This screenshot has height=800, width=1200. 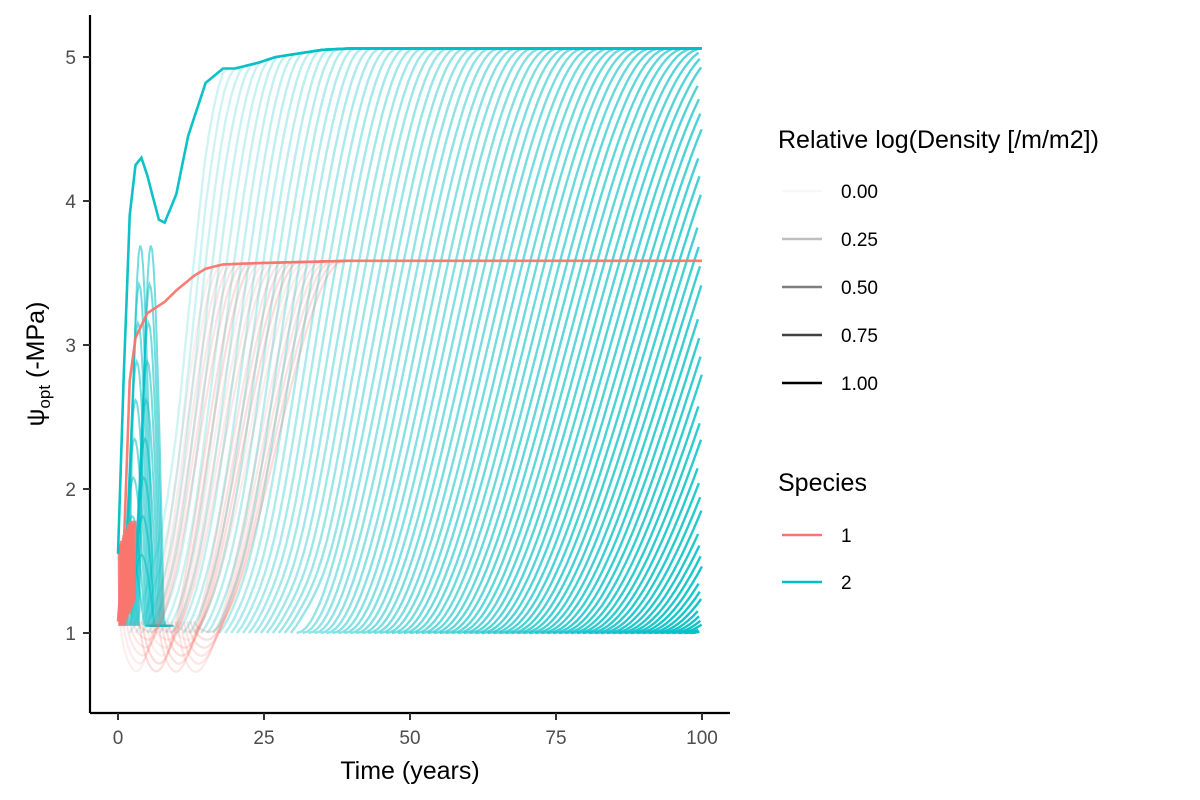 I want to click on y-tick-label: 5, so click(x=70, y=58).